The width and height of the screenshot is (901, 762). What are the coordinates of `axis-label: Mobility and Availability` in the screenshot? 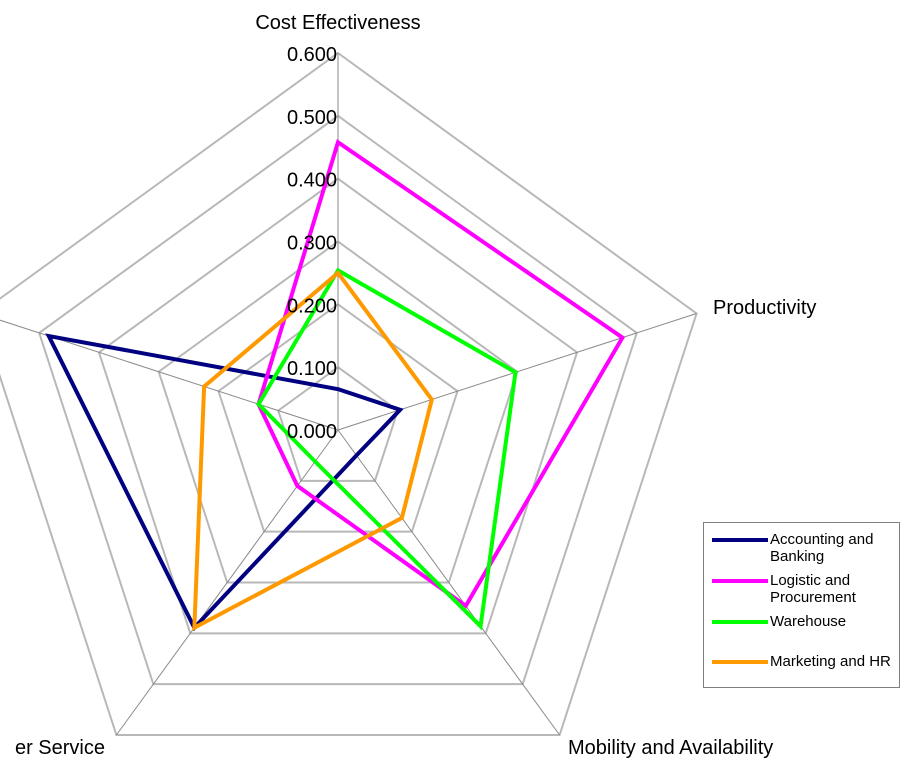 It's located at (670, 748).